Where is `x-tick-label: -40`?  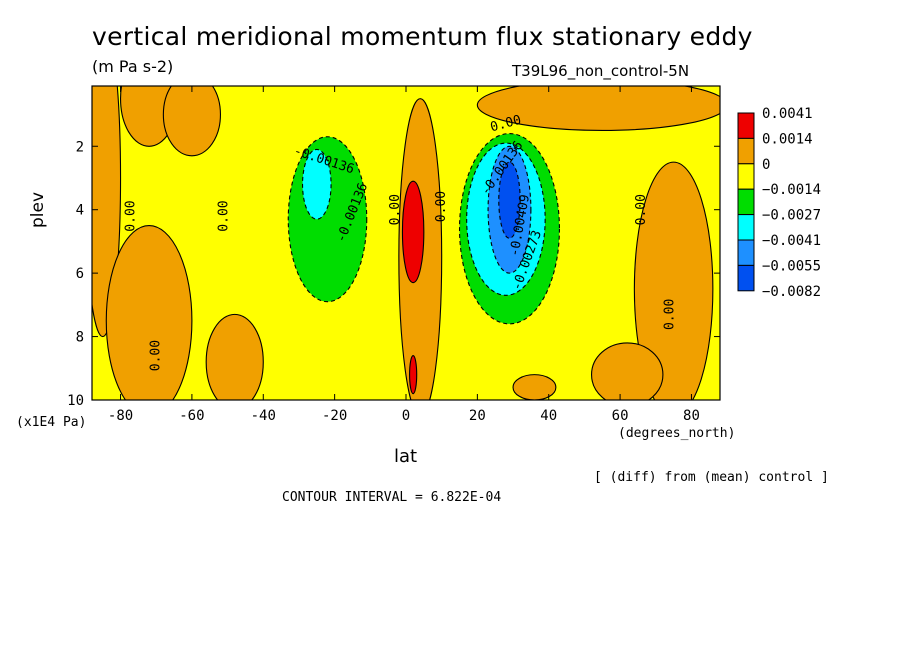 x-tick-label: -40 is located at coordinates (263, 416).